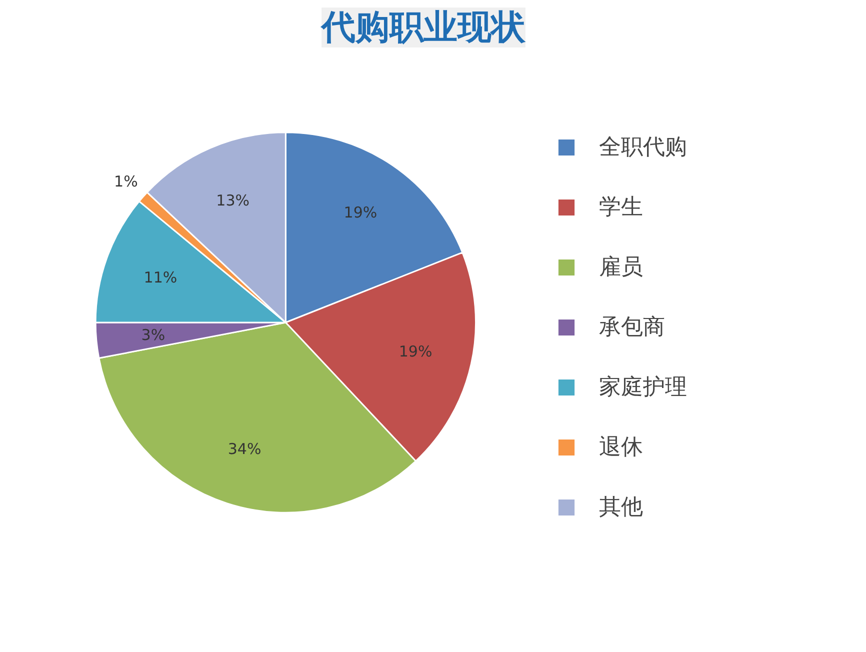 This screenshot has height=652, width=866. What do you see at coordinates (245, 449) in the screenshot?
I see `data-label: 34%` at bounding box center [245, 449].